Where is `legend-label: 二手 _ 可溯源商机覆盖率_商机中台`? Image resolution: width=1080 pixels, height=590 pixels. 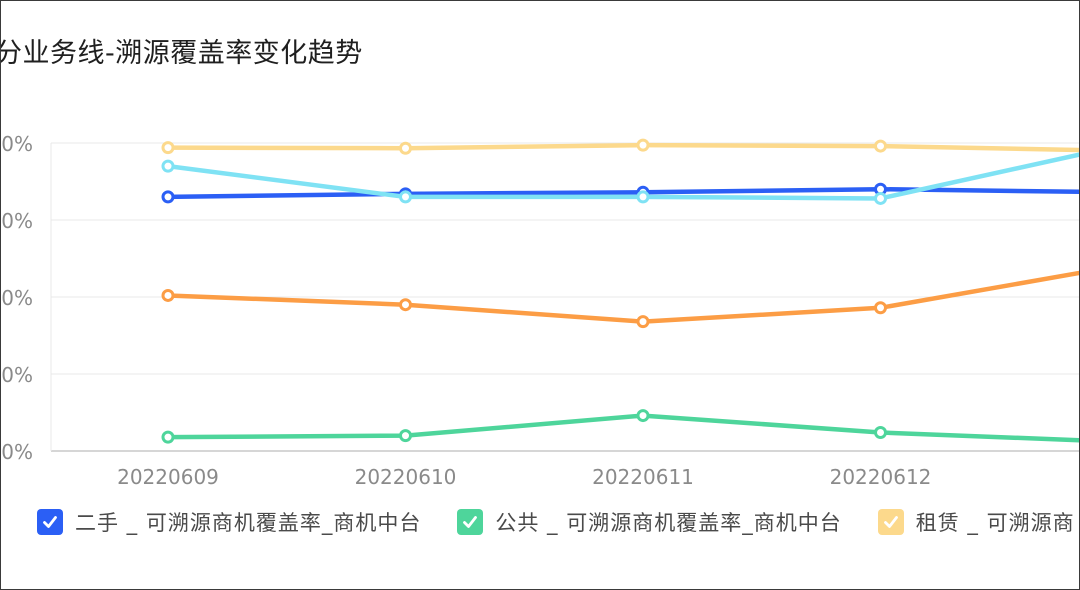
legend-label: 二手 _ 可溯源商机覆盖率_商机中台 is located at coordinates (248, 523).